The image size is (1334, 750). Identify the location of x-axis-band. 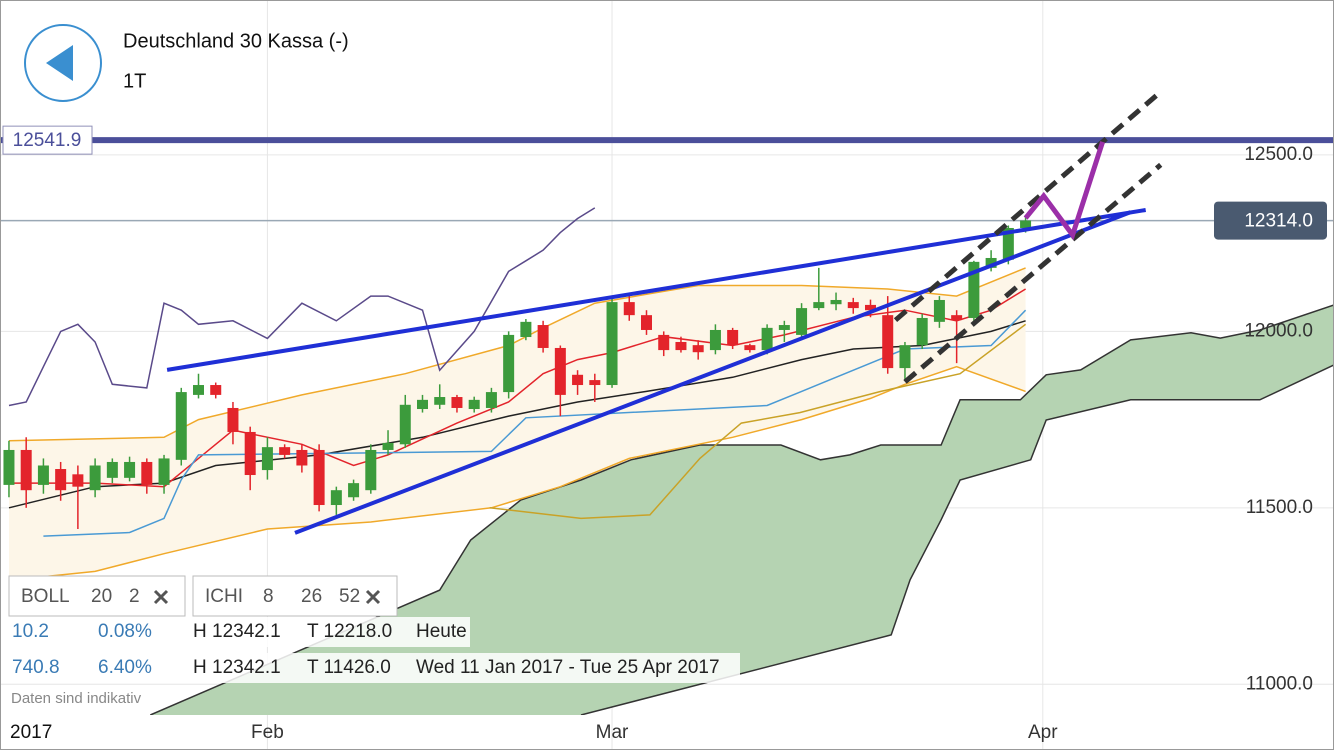
(667, 732).